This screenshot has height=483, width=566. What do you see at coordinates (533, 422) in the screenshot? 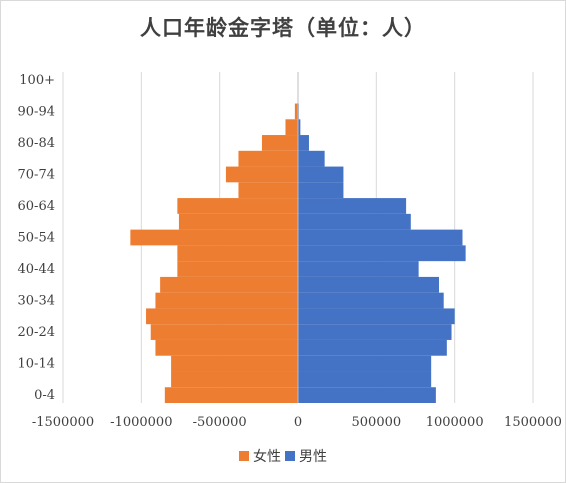
I see `x-tick-label: 1500000` at bounding box center [533, 422].